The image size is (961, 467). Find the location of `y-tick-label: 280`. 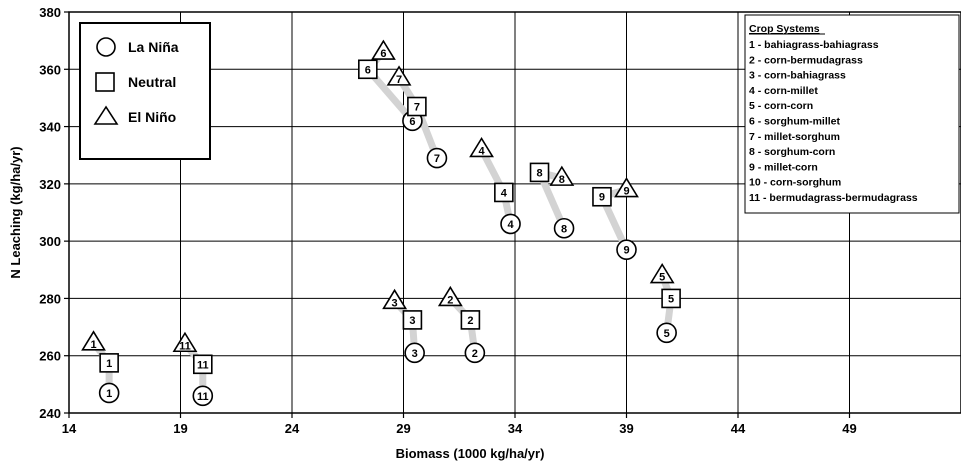

y-tick-label: 280 is located at coordinates (50, 298).